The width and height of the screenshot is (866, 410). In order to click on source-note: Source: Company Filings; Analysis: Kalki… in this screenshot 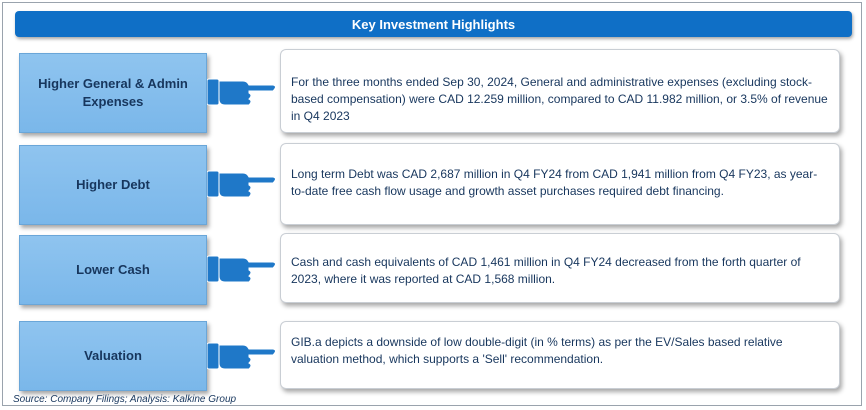, I will do `click(125, 399)`.